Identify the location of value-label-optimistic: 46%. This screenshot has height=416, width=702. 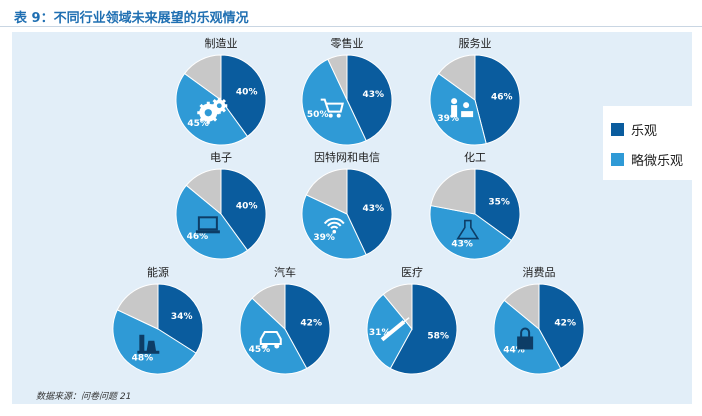
(502, 98).